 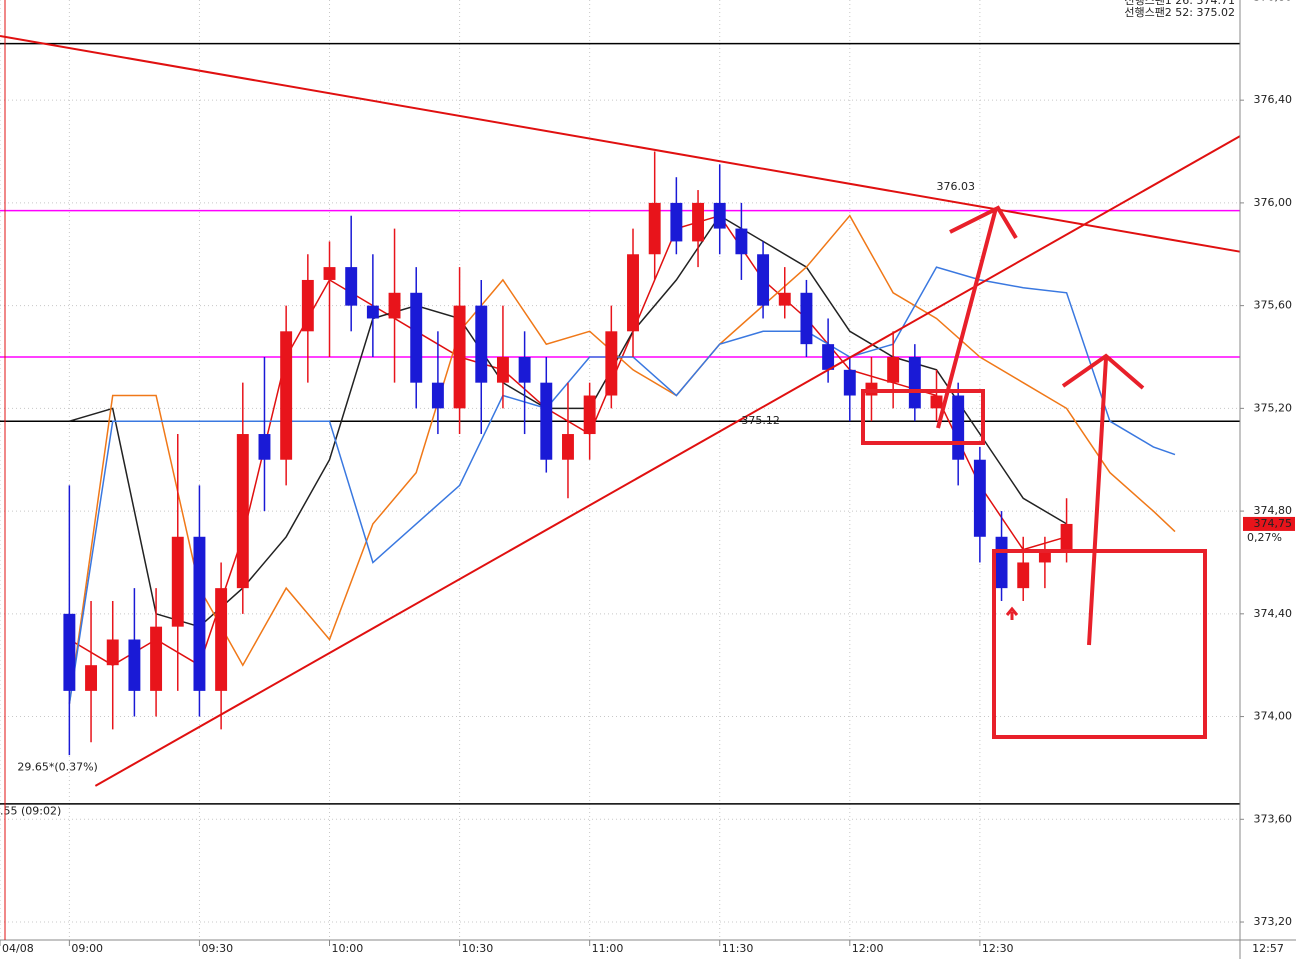 I want to click on legend-entry: 선행스팬2 52: 375.02, so click(x=1179, y=12).